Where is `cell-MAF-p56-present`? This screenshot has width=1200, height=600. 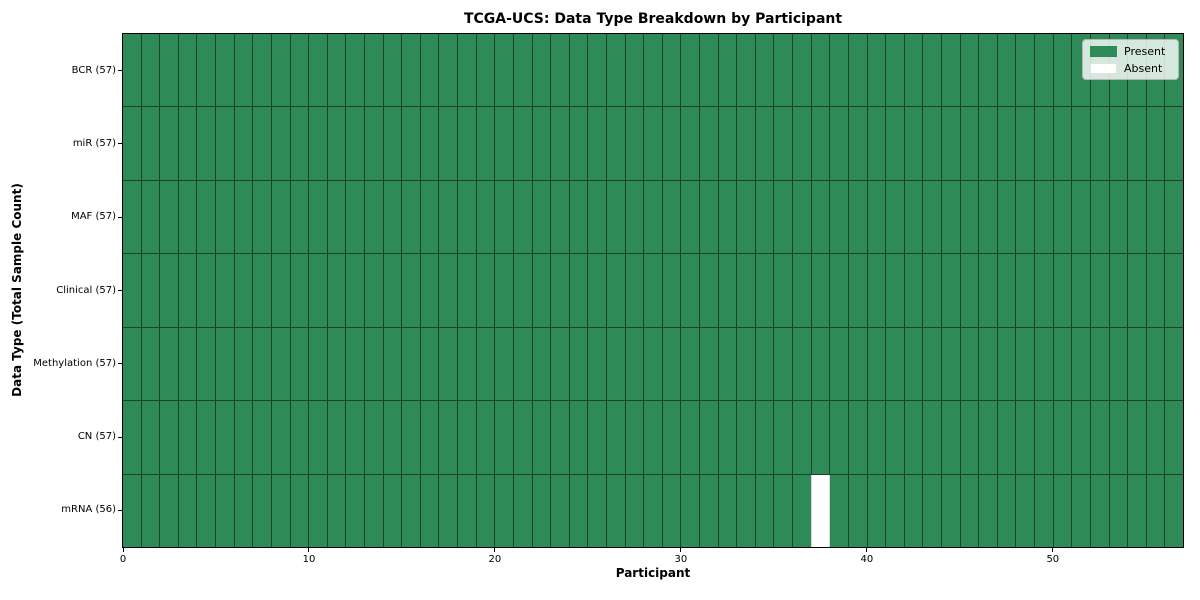 cell-MAF-p56-present is located at coordinates (1174, 217).